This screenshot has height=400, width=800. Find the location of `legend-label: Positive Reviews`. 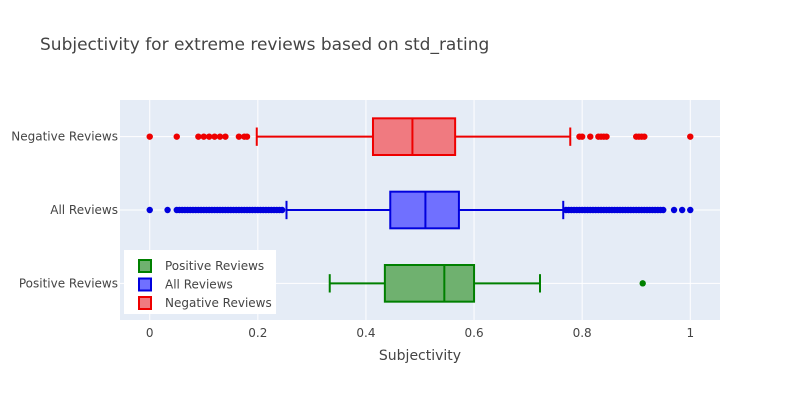

legend-label: Positive Reviews is located at coordinates (214, 266).